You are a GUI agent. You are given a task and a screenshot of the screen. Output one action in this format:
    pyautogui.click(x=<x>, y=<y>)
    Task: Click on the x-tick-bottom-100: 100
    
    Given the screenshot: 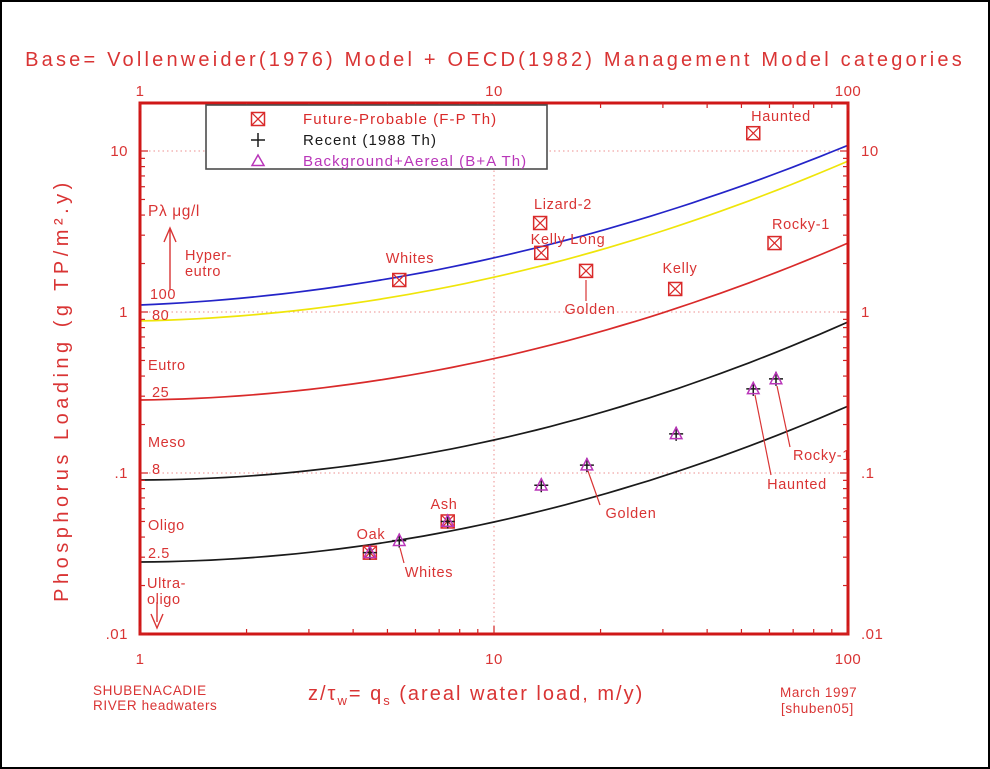 What is the action you would take?
    pyautogui.click(x=848, y=659)
    